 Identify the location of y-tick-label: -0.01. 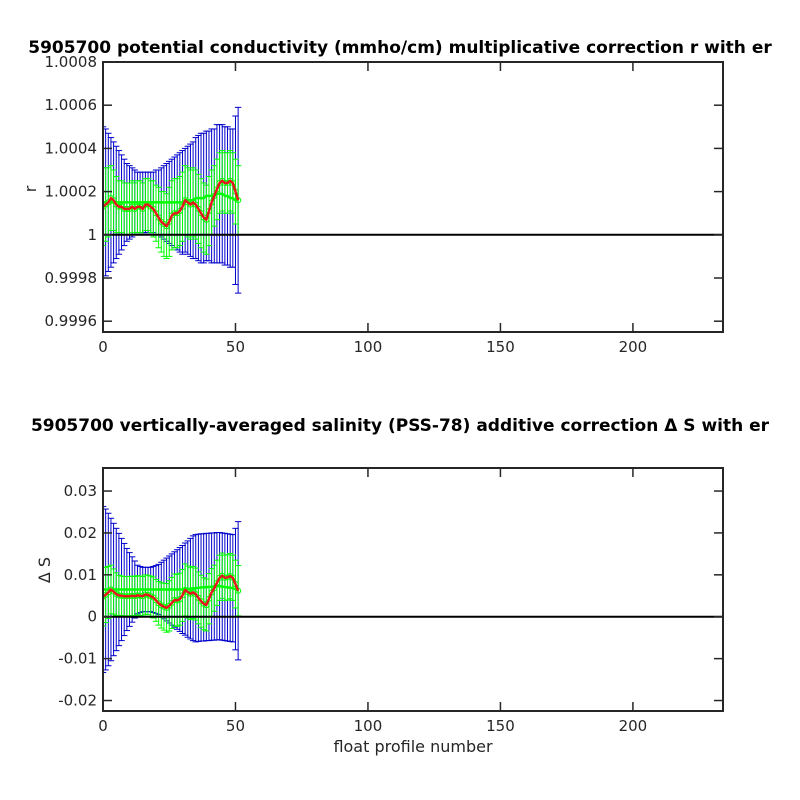
(77, 659).